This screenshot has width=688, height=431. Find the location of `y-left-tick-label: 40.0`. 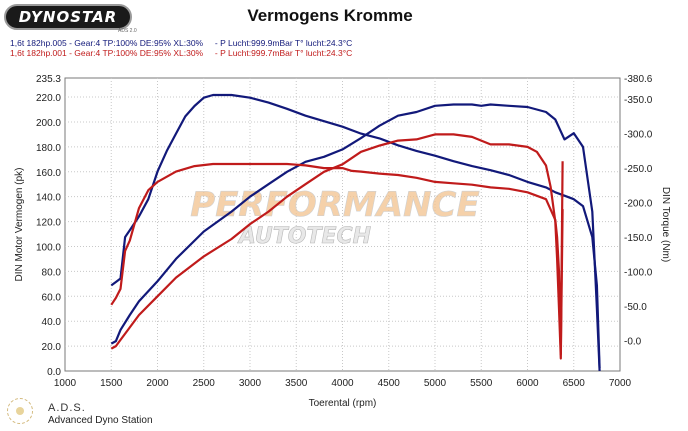

y-left-tick-label: 40.0 is located at coordinates (52, 322).